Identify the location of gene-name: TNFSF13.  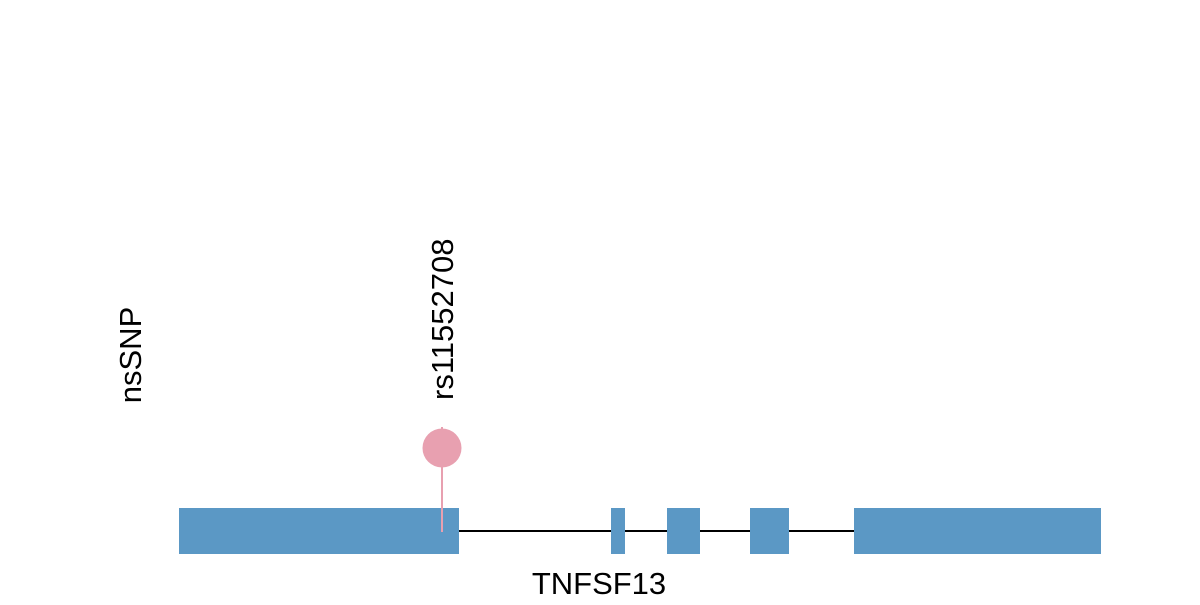
(599, 583).